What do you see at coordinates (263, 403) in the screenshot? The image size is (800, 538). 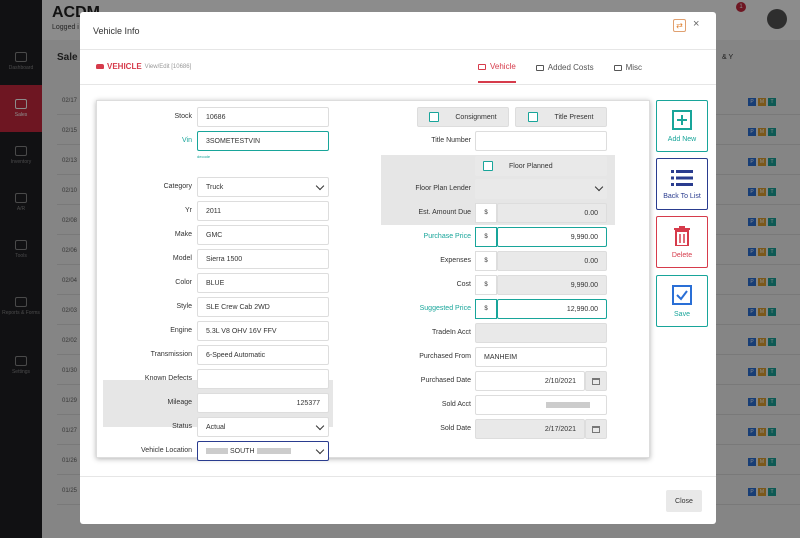 I see `mileage-input: 125377` at bounding box center [263, 403].